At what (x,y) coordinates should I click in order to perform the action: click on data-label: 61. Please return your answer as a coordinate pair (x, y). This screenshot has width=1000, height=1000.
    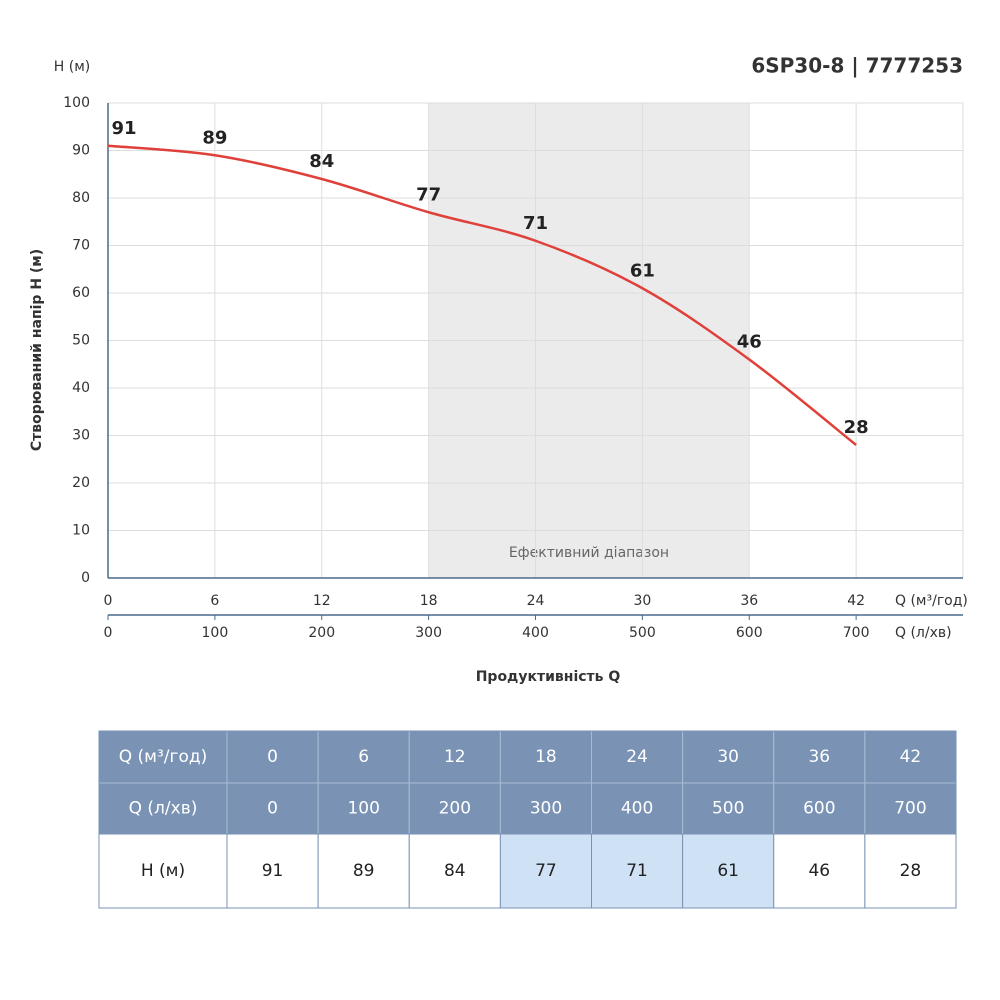
    Looking at the image, I should click on (642, 270).